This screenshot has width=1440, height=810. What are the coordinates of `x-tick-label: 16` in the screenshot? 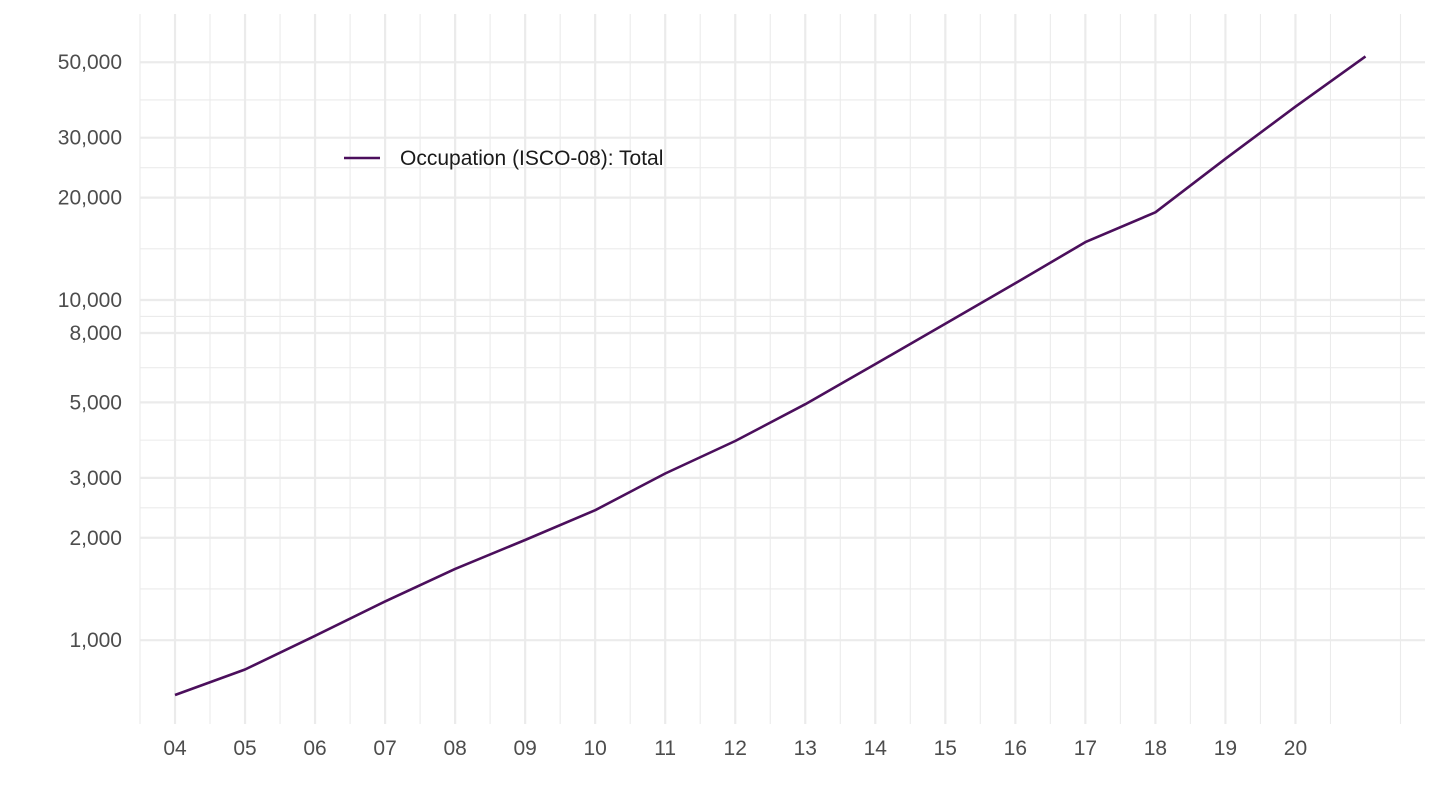 It's located at (1015, 748).